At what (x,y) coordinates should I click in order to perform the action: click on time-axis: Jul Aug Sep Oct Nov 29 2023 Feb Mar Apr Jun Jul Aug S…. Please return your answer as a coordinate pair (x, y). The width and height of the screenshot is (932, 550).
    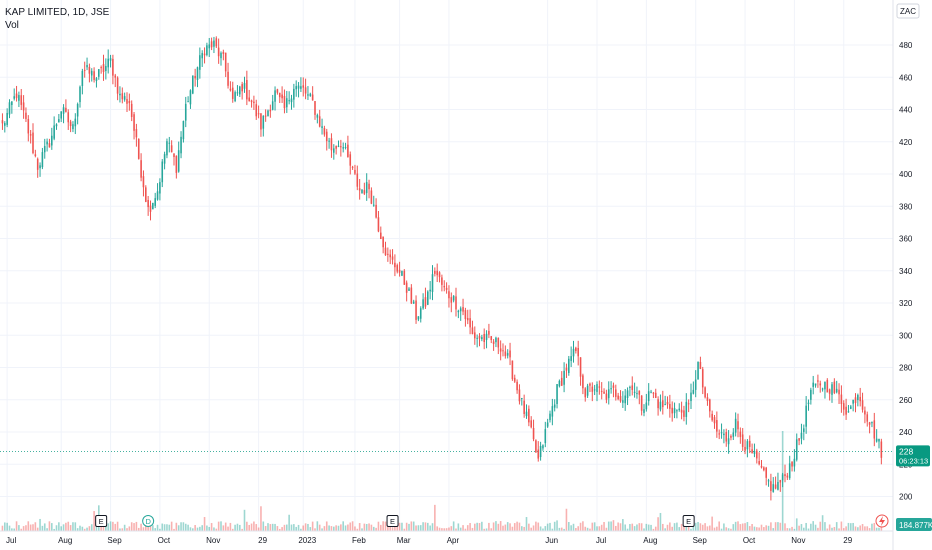
    Looking at the image, I should click on (429, 540).